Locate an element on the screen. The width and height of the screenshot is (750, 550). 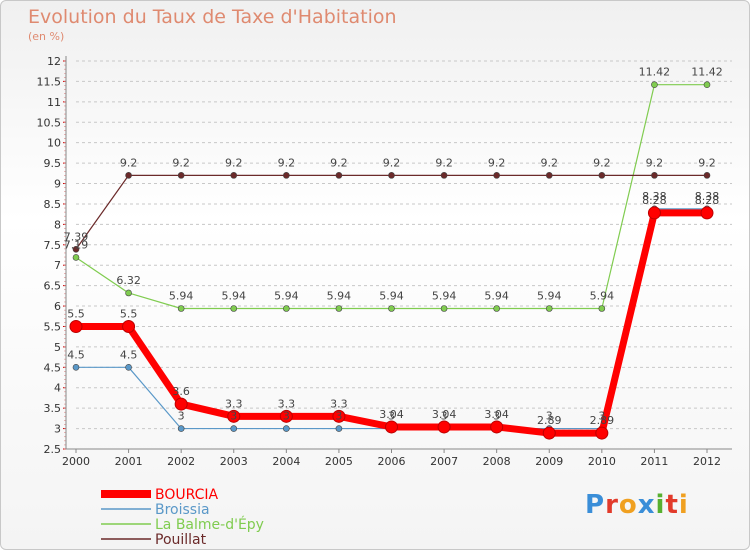
data-label: 7.19 is located at coordinates (76, 244).